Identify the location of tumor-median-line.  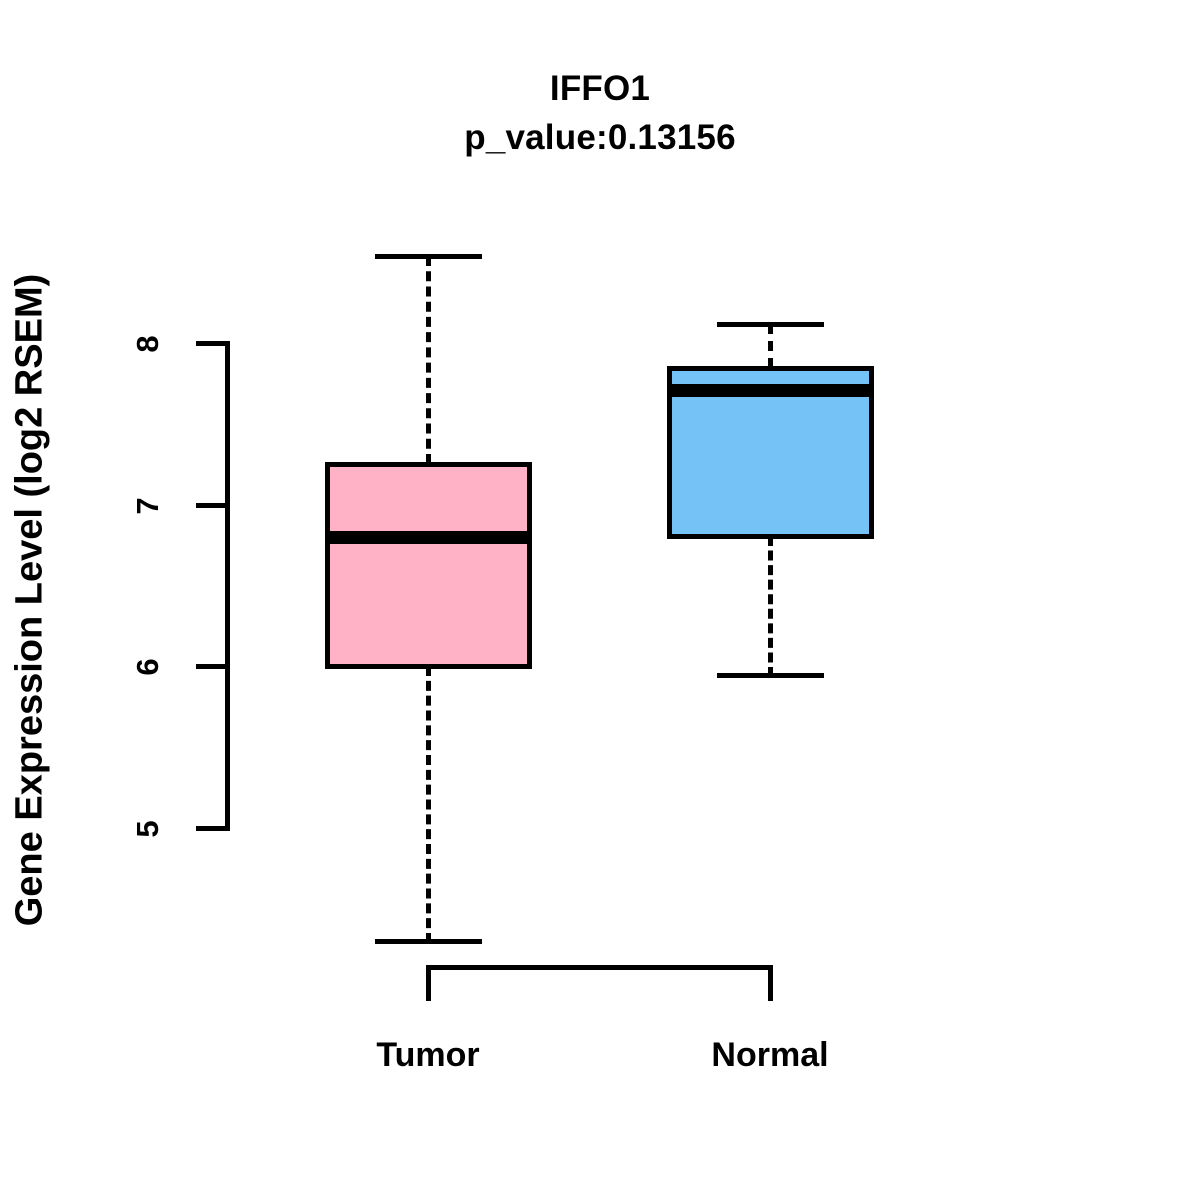
(428, 537).